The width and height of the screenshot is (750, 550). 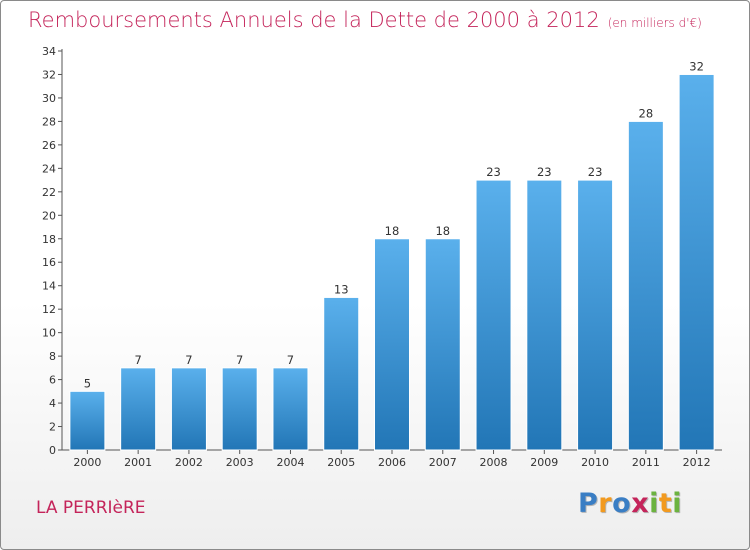 What do you see at coordinates (52, 380) in the screenshot?
I see `y-tick-label: 6` at bounding box center [52, 380].